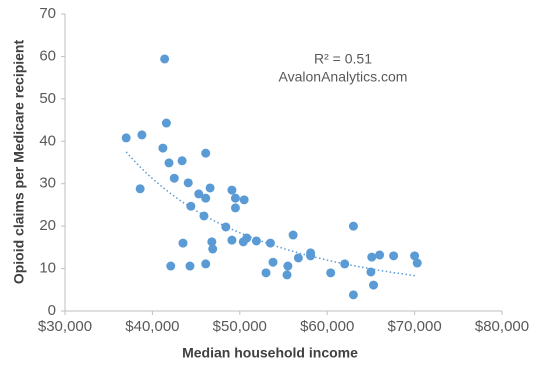  I want to click on x-tick-label: $80,000, so click(502, 326).